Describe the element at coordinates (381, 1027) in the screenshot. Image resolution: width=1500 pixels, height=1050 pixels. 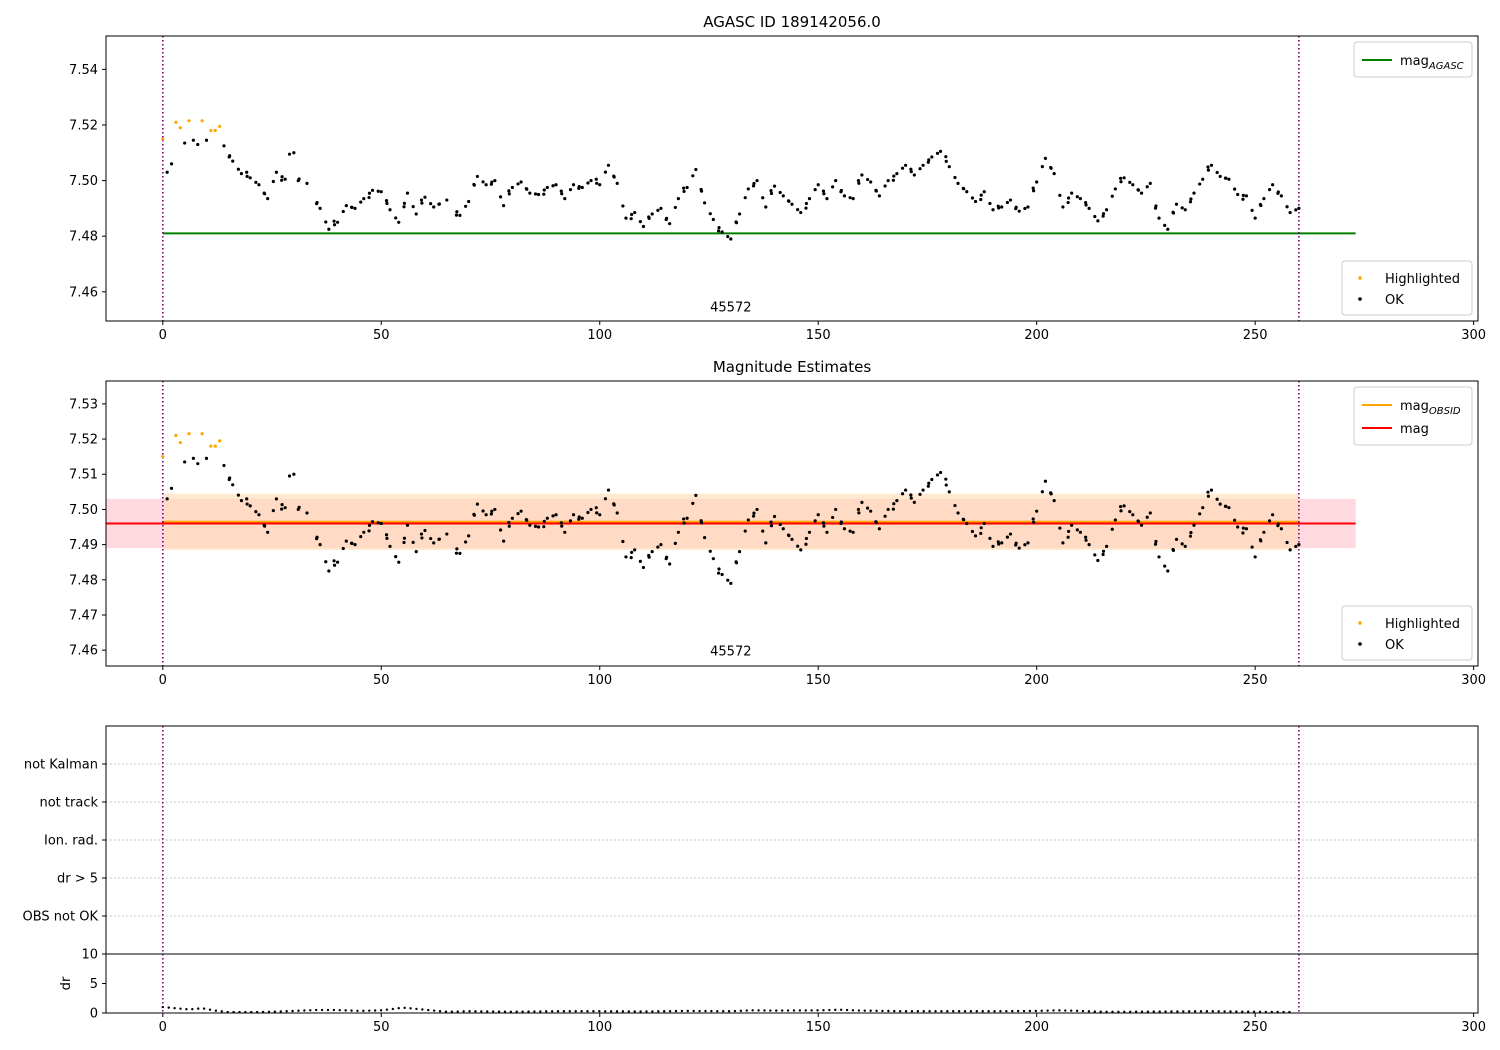
I see `x-tick-label: 50` at that location.